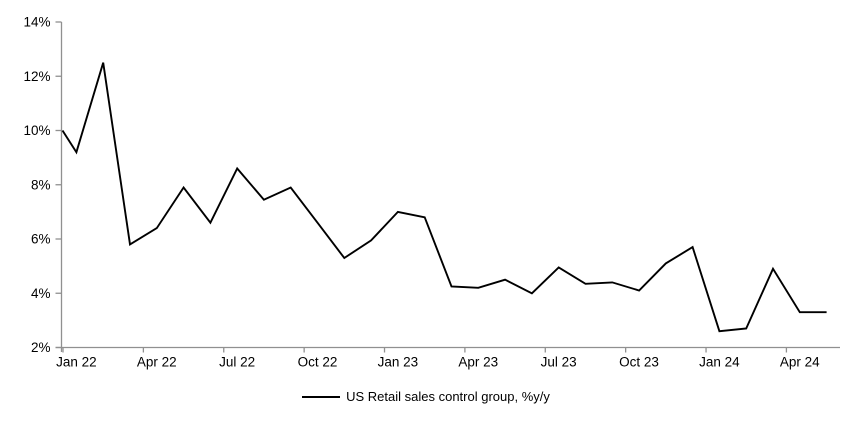 Image resolution: width=852 pixels, height=423 pixels. Describe the element at coordinates (719, 362) in the screenshot. I see `x-tick-label: Jan 24` at that location.